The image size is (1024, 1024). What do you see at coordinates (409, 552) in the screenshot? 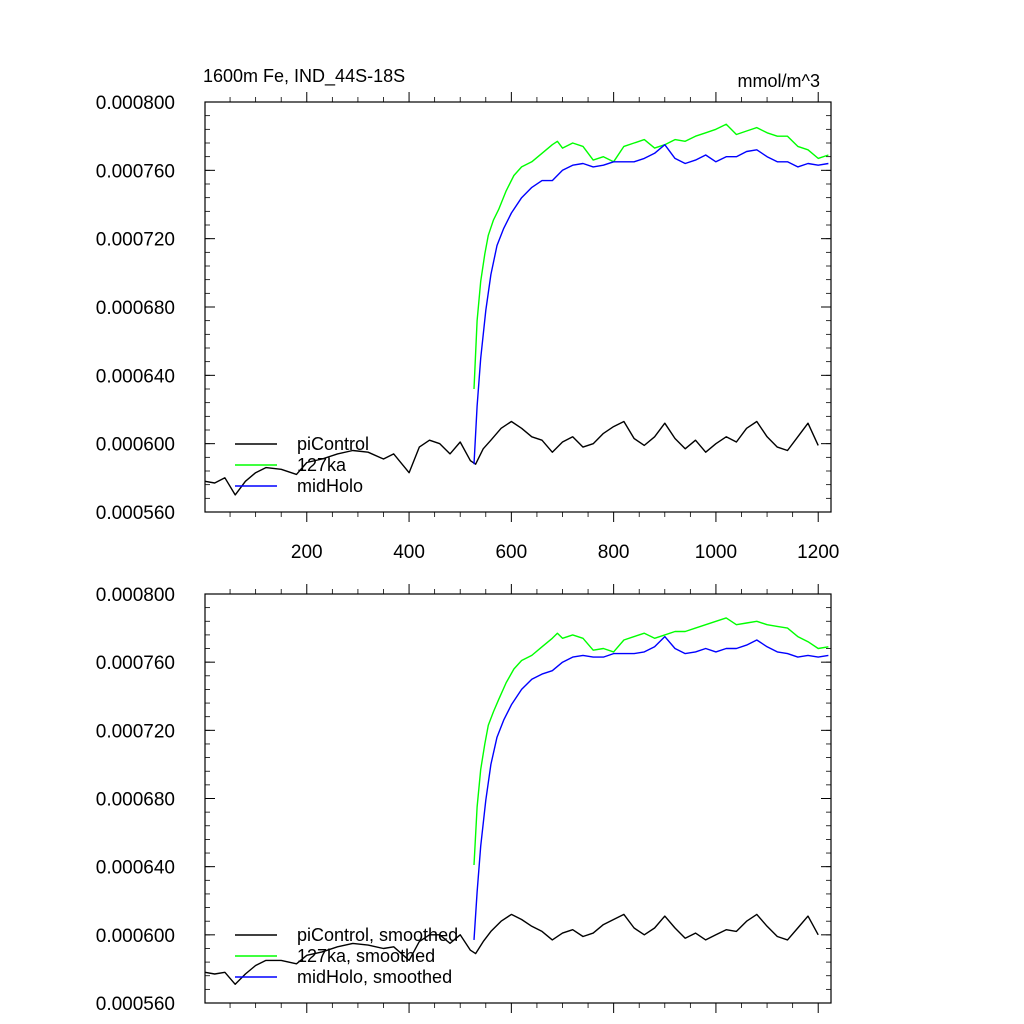
I see `x-tick-label: 400` at bounding box center [409, 552].